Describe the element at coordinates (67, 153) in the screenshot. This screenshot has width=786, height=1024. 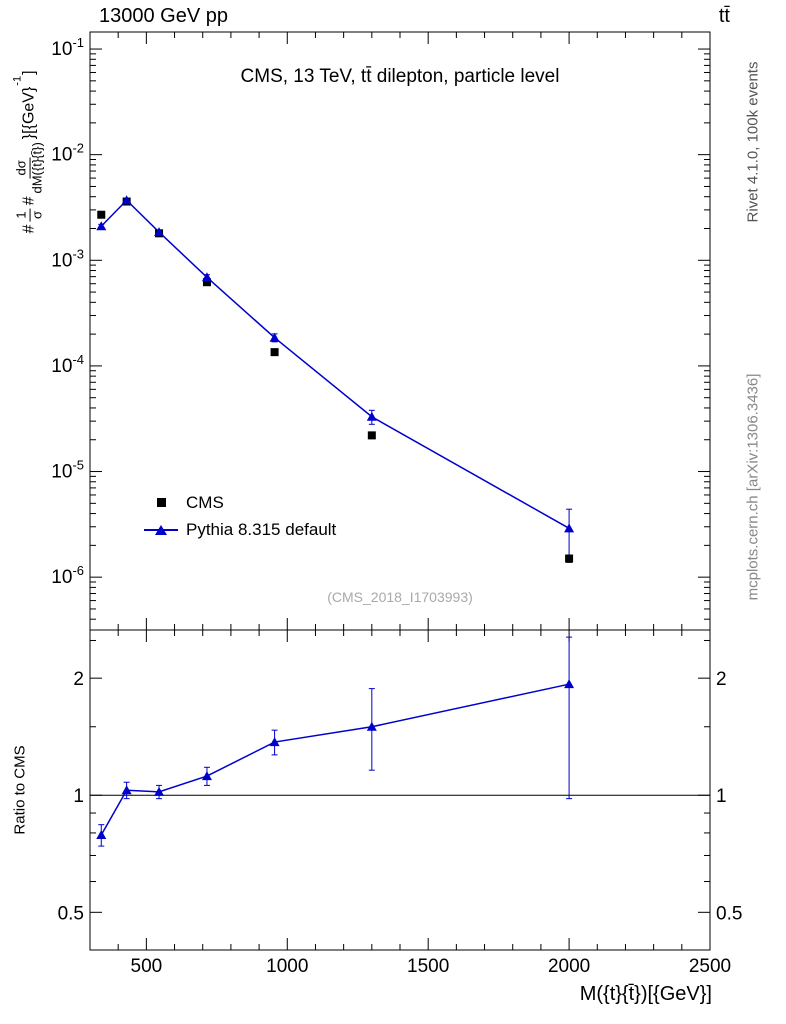
I see `y-tick-label: 10⁻²` at that location.